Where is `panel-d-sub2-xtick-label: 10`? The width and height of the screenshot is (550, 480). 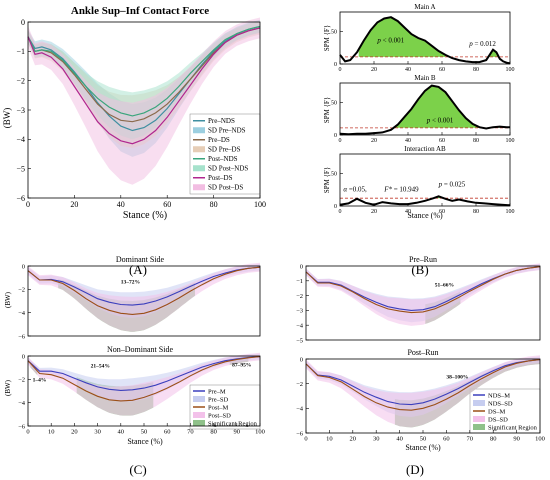
panel-d-sub2-xtick-label: 10 is located at coordinates (329, 439).